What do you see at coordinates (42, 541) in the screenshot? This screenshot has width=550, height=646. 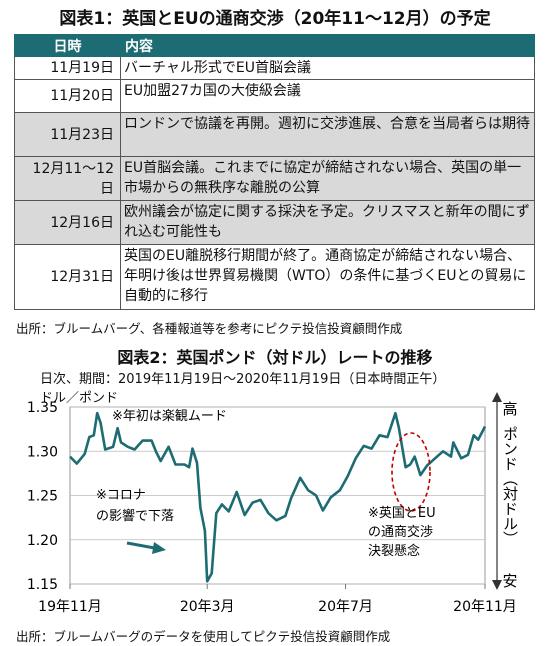 I see `y-tick-label: 1.20` at bounding box center [42, 541].